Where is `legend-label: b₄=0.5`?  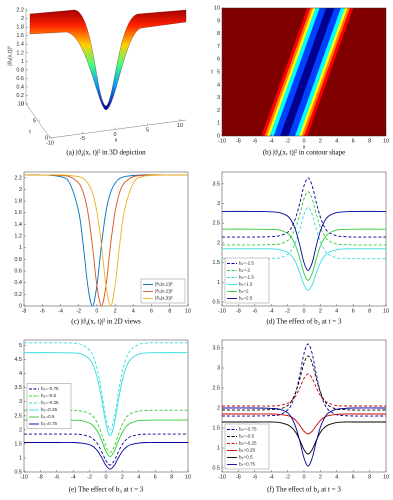
legend-label: b₄=0.5 is located at coordinates (246, 457).